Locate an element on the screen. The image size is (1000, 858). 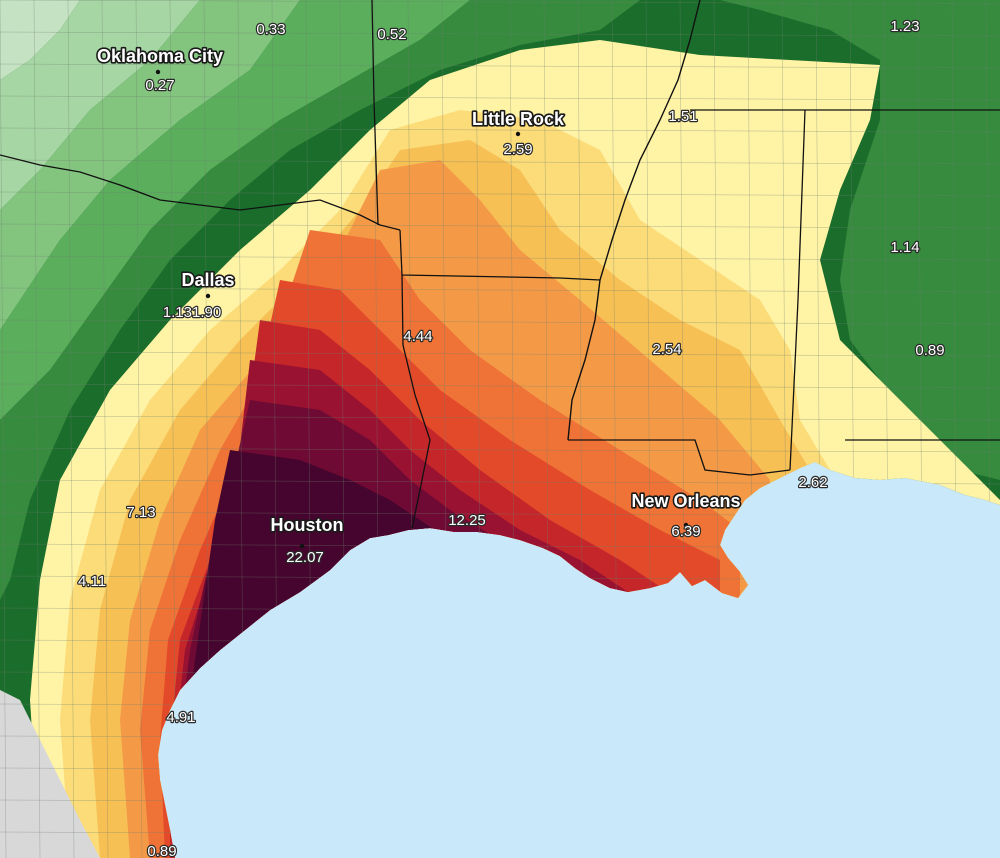
rainfall-value: 0.52 is located at coordinates (391, 34).